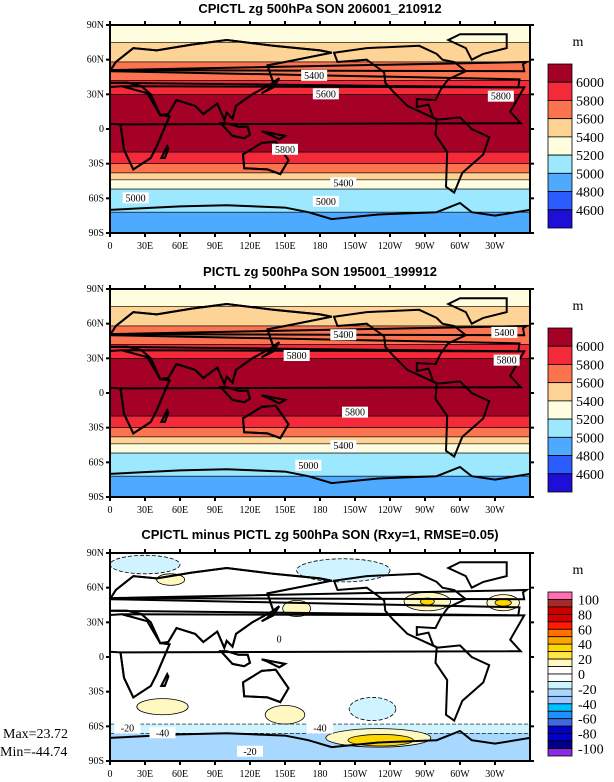 Image resolution: width=614 pixels, height=782 pixels. I want to click on lon-tick-label: 30E, so click(145, 510).